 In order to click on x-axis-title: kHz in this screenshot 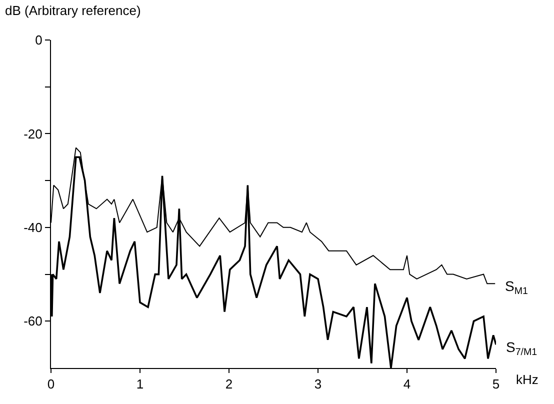, I will do `click(527, 379)`.